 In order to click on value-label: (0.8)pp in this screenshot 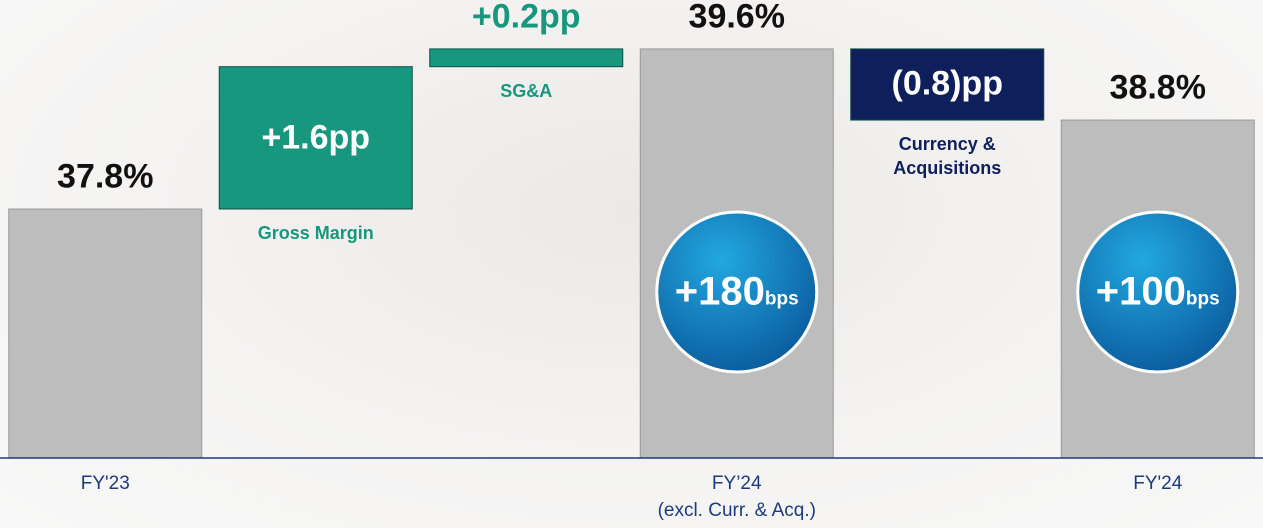, I will do `click(947, 83)`.